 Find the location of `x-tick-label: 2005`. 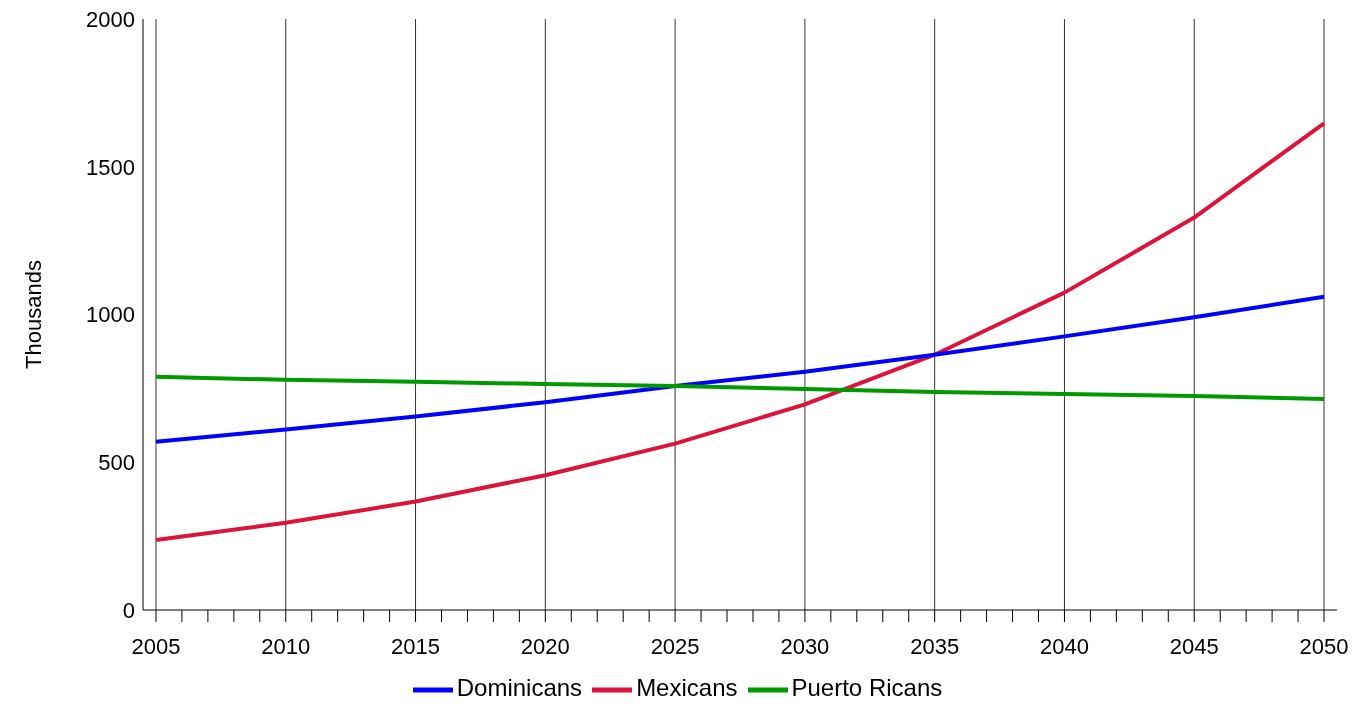

x-tick-label: 2005 is located at coordinates (156, 646).